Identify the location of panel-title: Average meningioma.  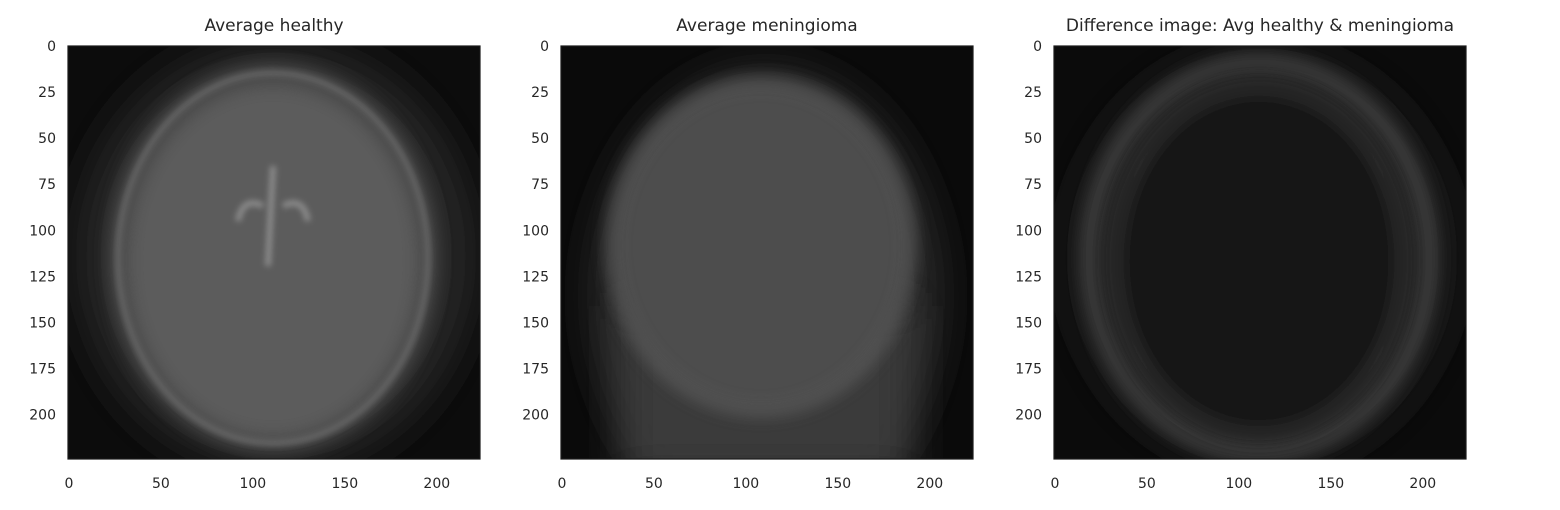
(766, 26).